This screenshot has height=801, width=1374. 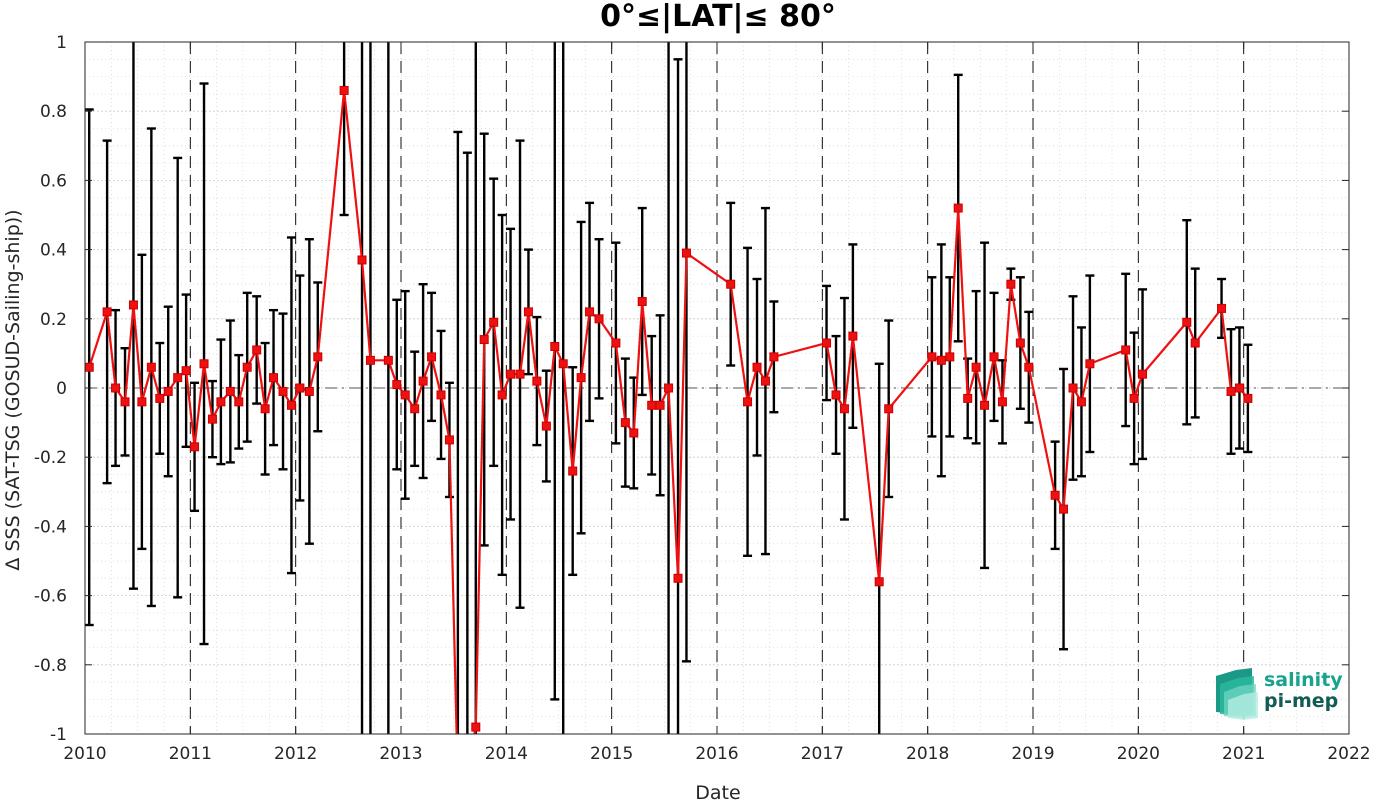 What do you see at coordinates (1032, 754) in the screenshot?
I see `x-tick-label: 2019` at bounding box center [1032, 754].